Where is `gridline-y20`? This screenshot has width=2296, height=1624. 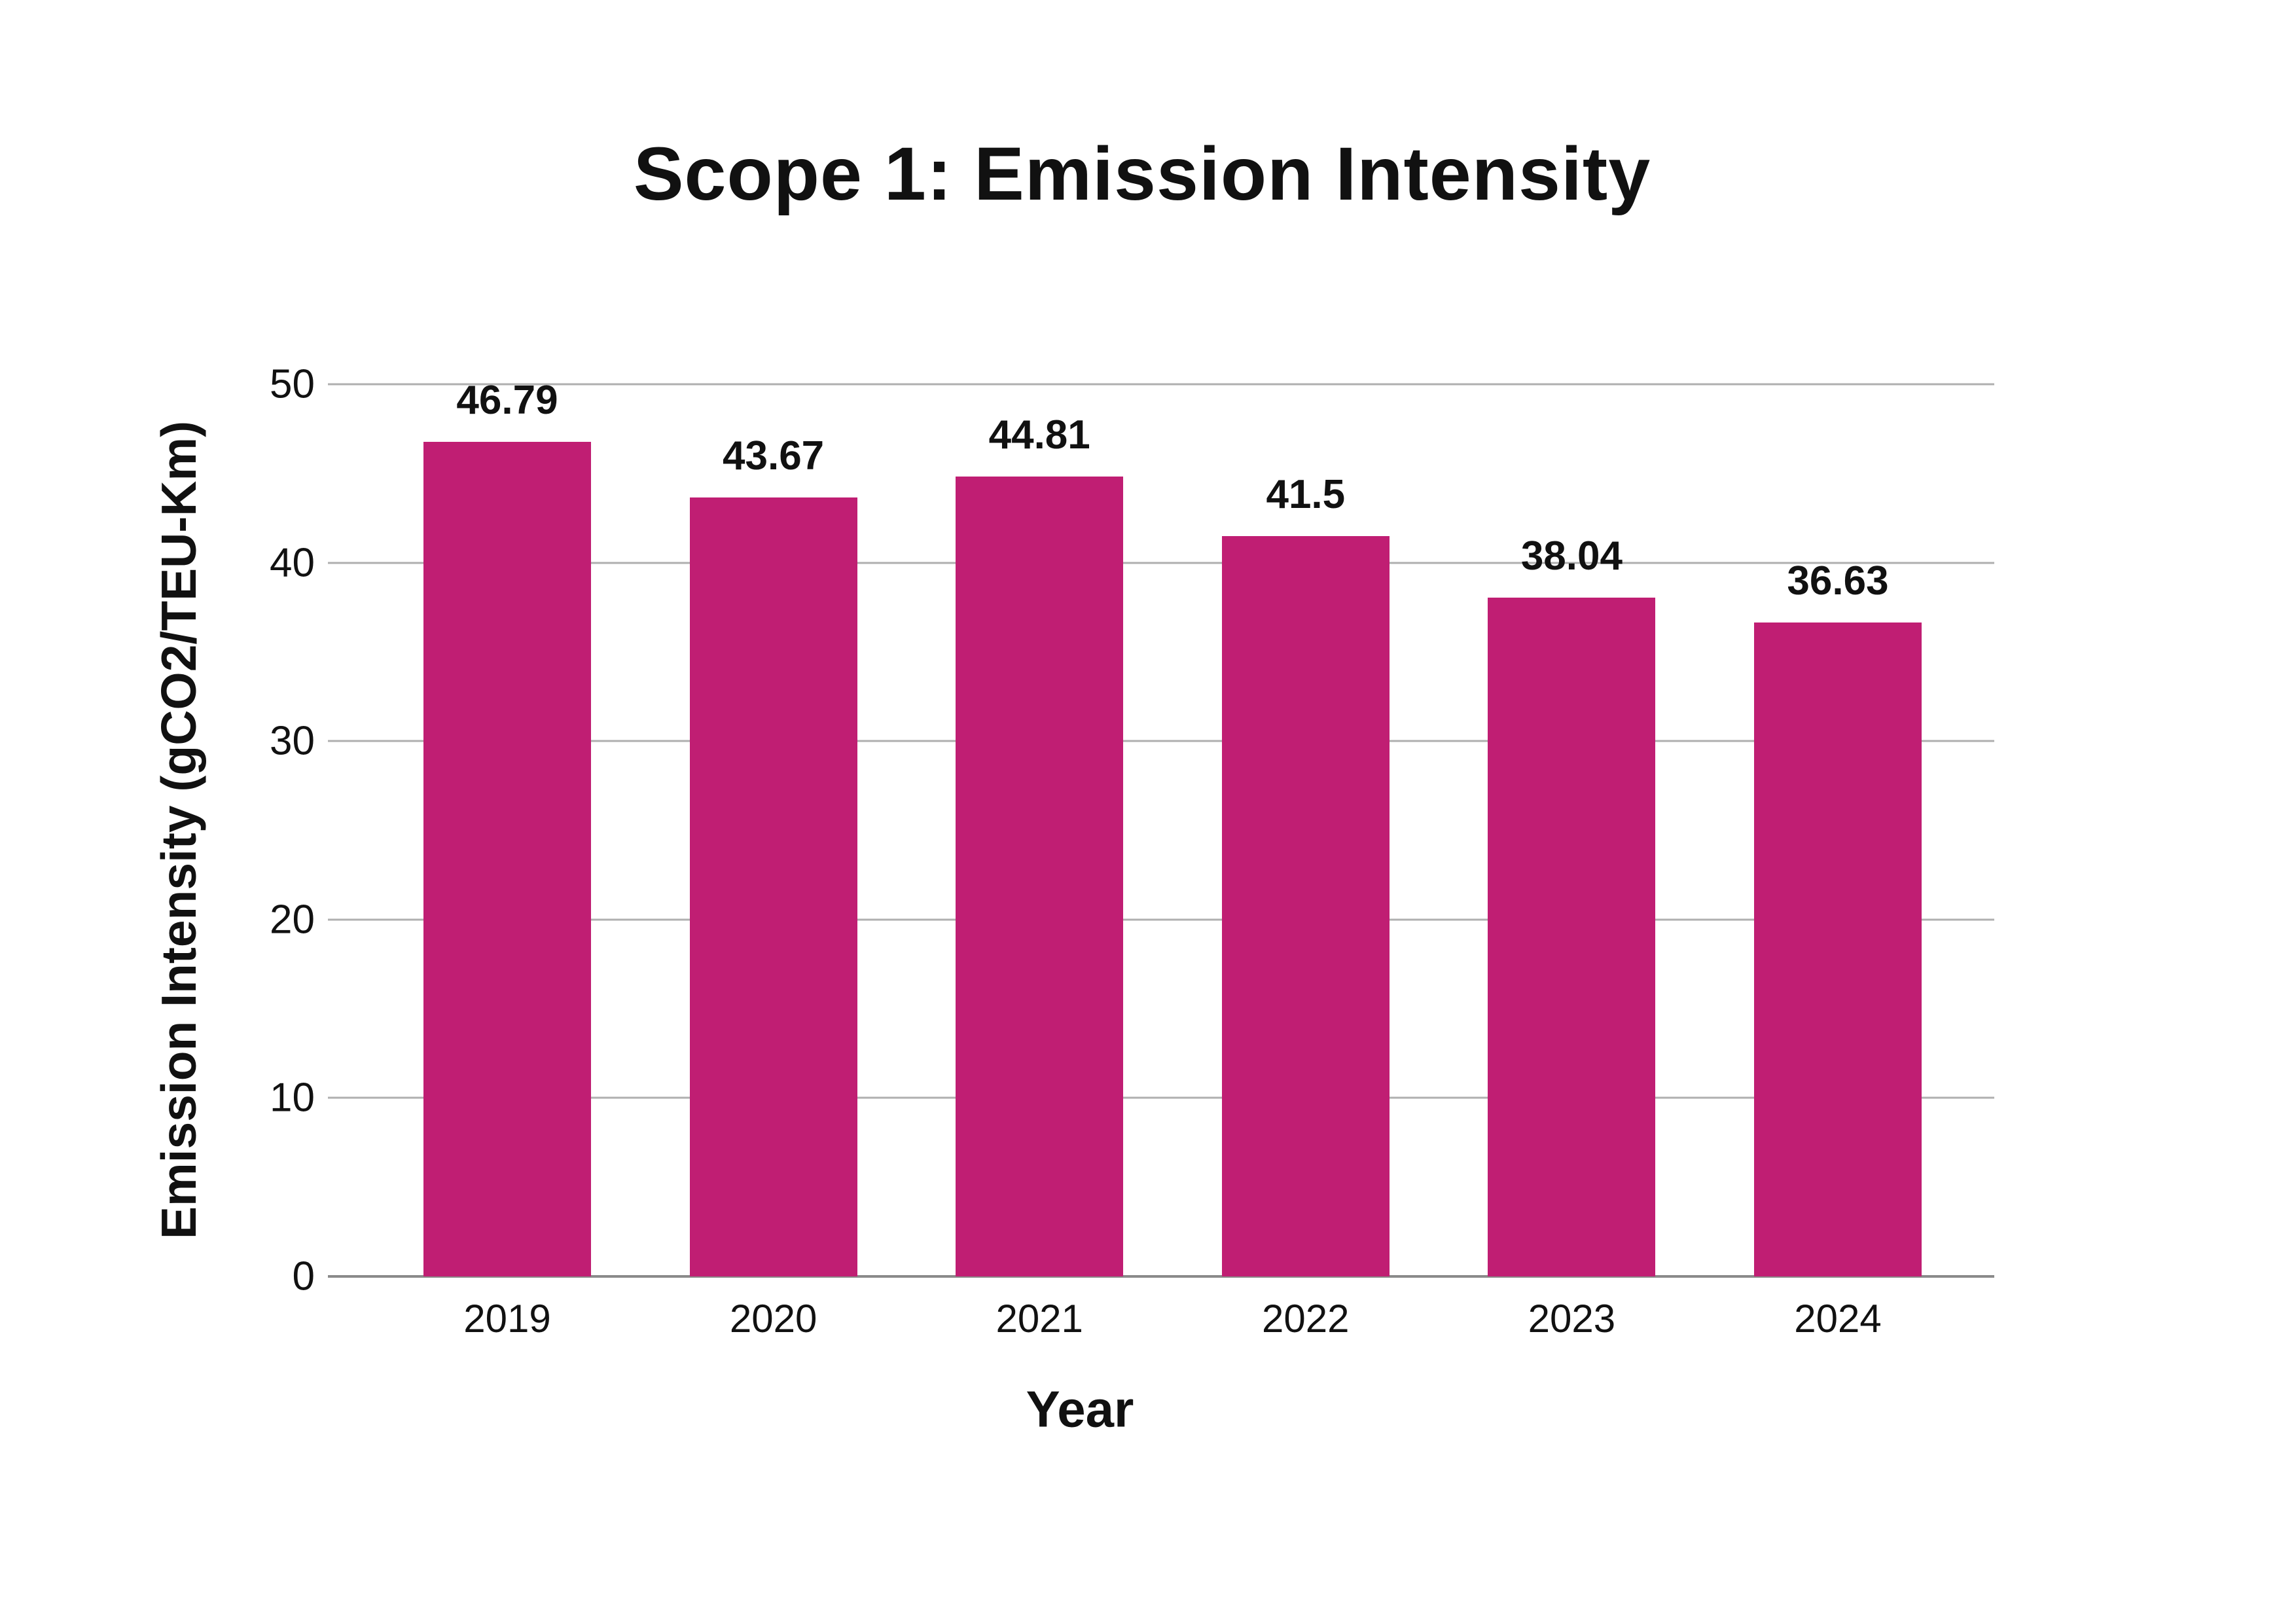
gridline-y20 is located at coordinates (1161, 919).